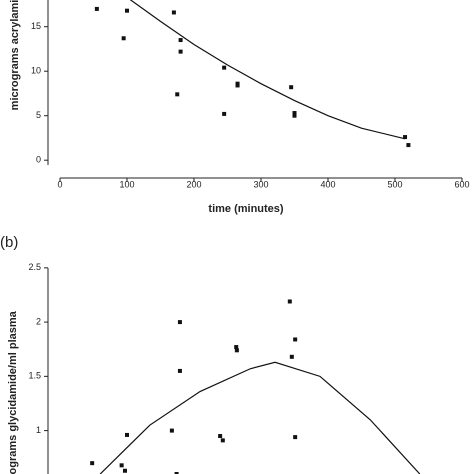  I want to click on y-axis-title: rograms glycidamide/ml plasma, so click(13, 392).